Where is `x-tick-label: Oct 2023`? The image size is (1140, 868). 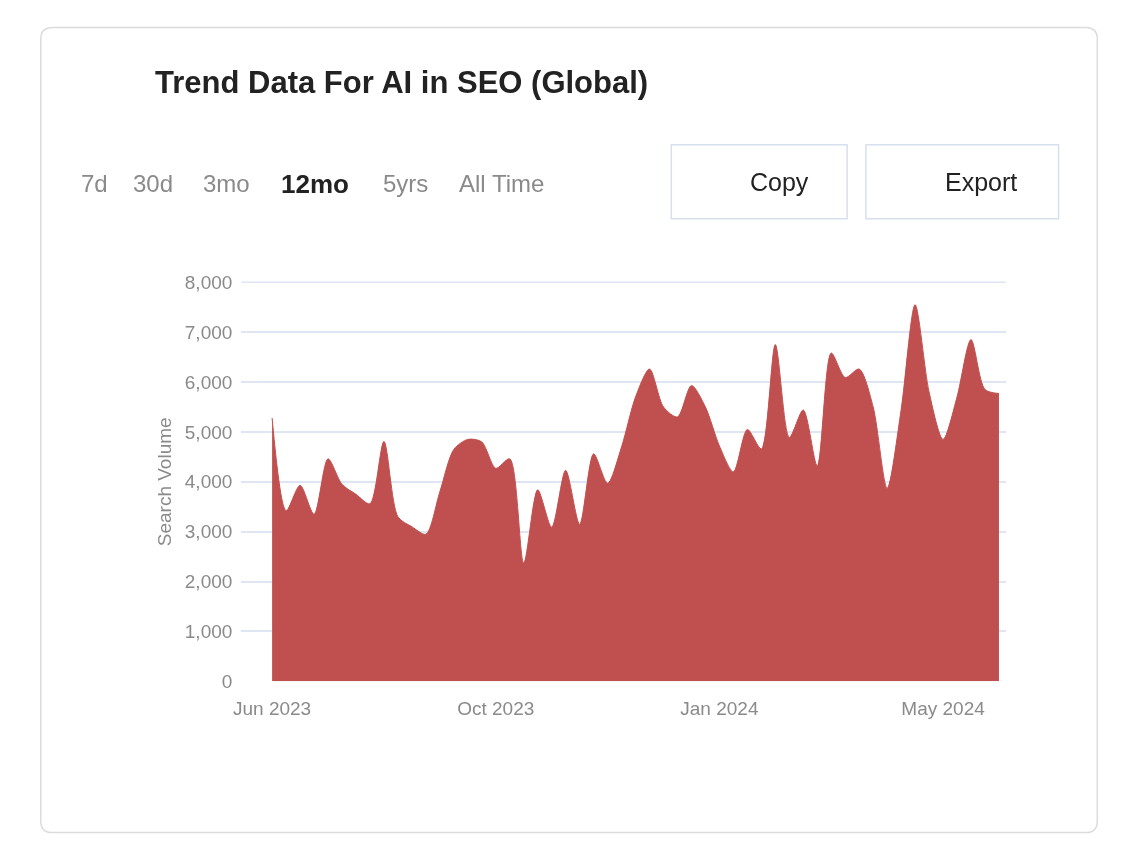
x-tick-label: Oct 2023 is located at coordinates (496, 709).